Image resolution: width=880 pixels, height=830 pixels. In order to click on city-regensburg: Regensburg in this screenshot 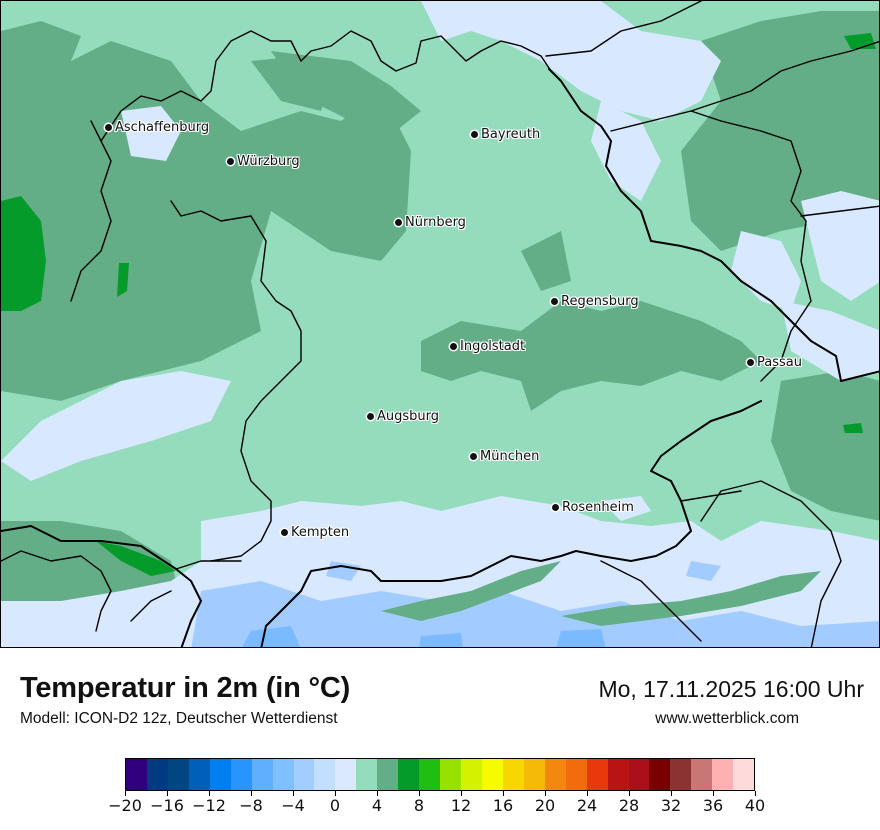, I will do `click(595, 301)`.